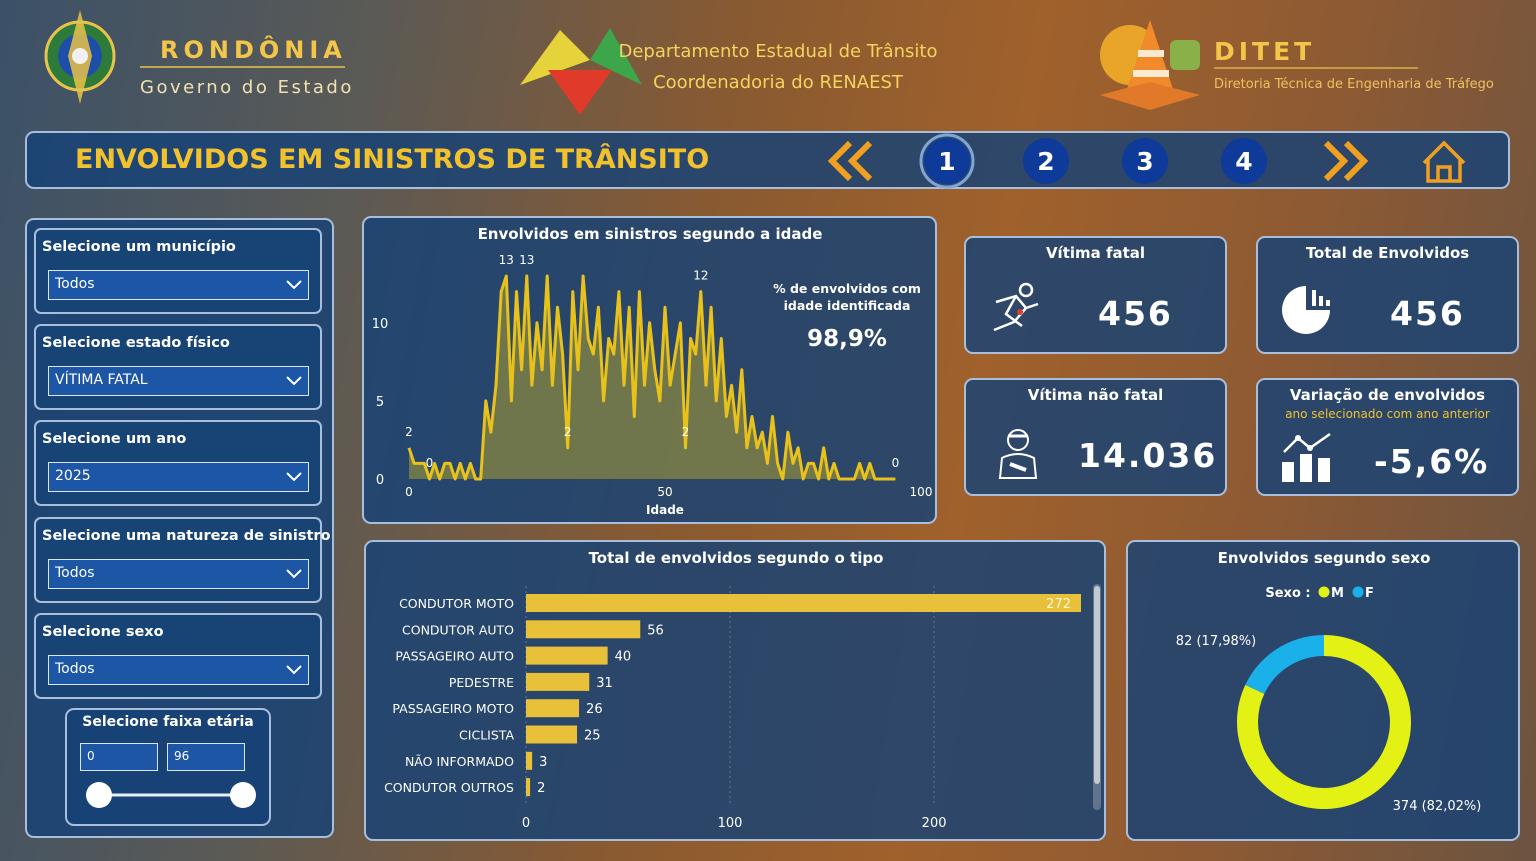 The image size is (1536, 861). Describe the element at coordinates (114, 439) in the screenshot. I see `filter-label: Selecione um ano` at that location.